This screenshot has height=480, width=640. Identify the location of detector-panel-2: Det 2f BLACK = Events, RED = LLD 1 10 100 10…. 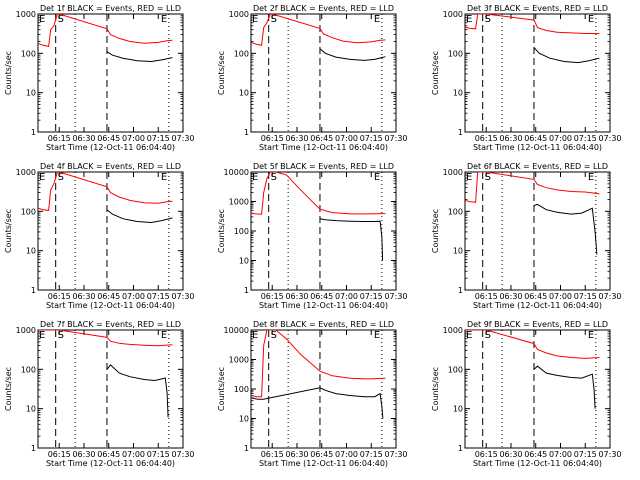
(312, 78).